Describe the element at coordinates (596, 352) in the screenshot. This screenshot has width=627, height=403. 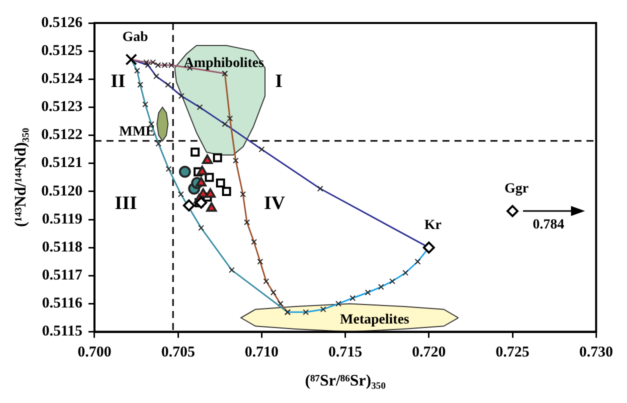
I see `x-tick-label: 0.730` at that location.